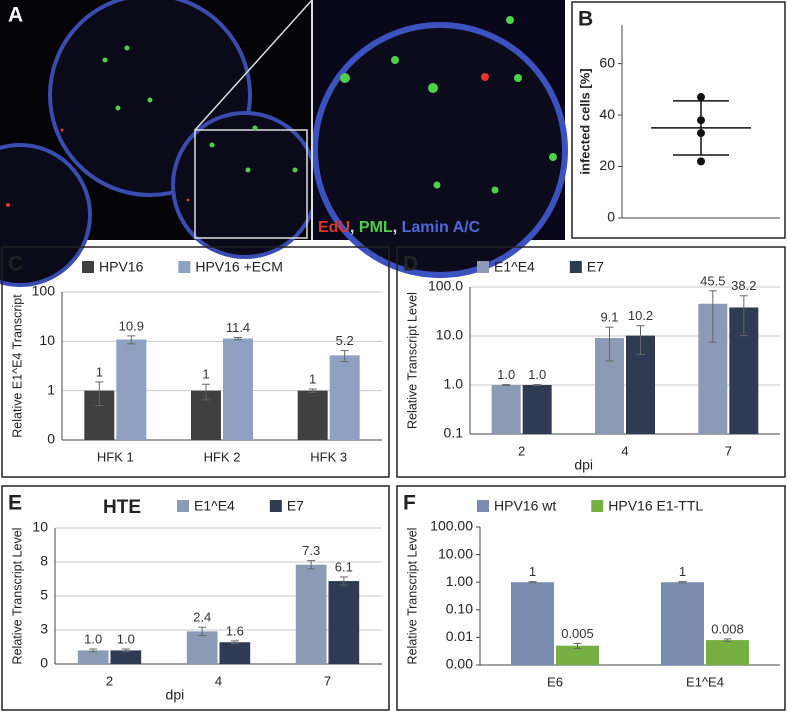 The image size is (788, 712). What do you see at coordinates (115, 456) in the screenshot?
I see `x-tick-label: HFK 1` at bounding box center [115, 456].